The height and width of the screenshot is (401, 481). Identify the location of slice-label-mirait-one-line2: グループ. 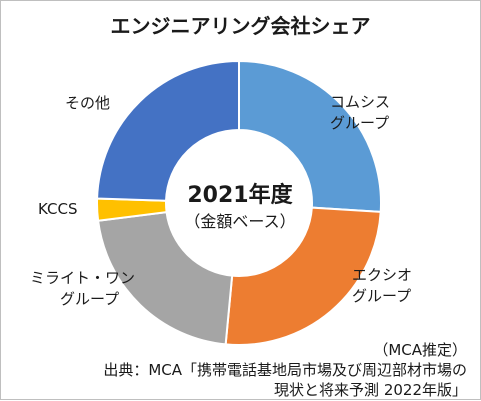
(90, 299).